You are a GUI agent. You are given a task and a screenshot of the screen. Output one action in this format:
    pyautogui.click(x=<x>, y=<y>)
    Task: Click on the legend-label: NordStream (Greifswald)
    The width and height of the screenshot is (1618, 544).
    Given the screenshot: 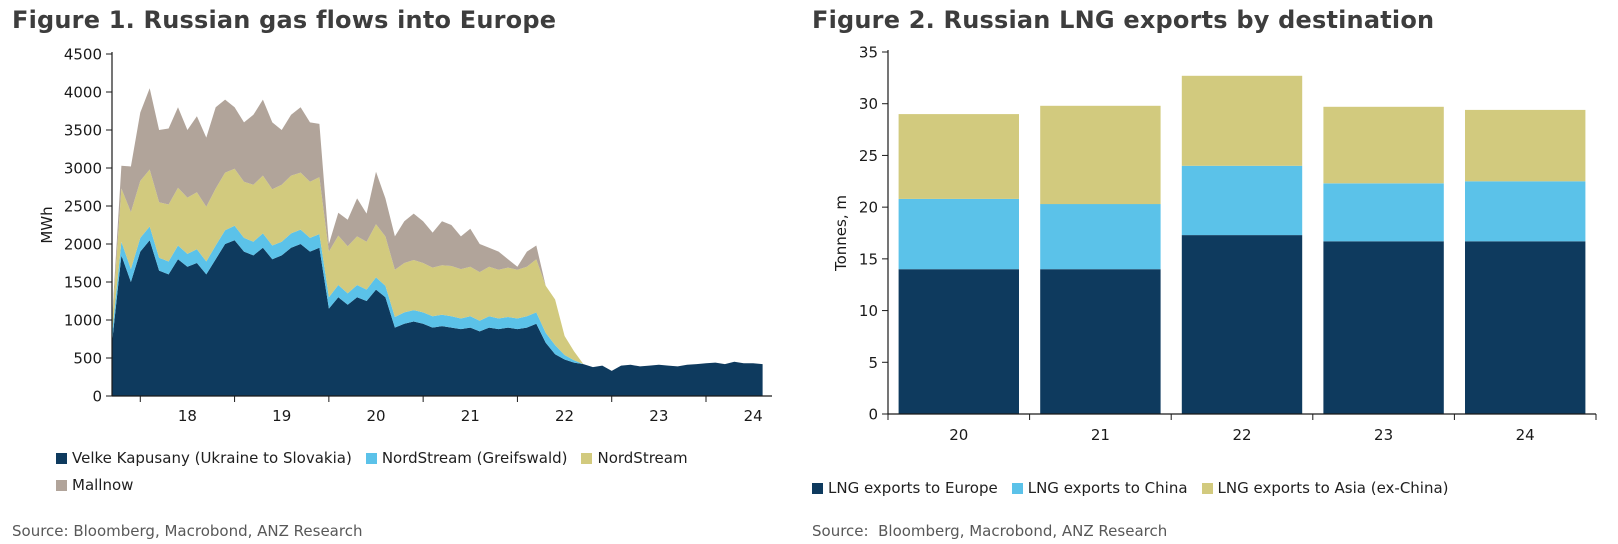 What is the action you would take?
    pyautogui.click(x=474, y=458)
    